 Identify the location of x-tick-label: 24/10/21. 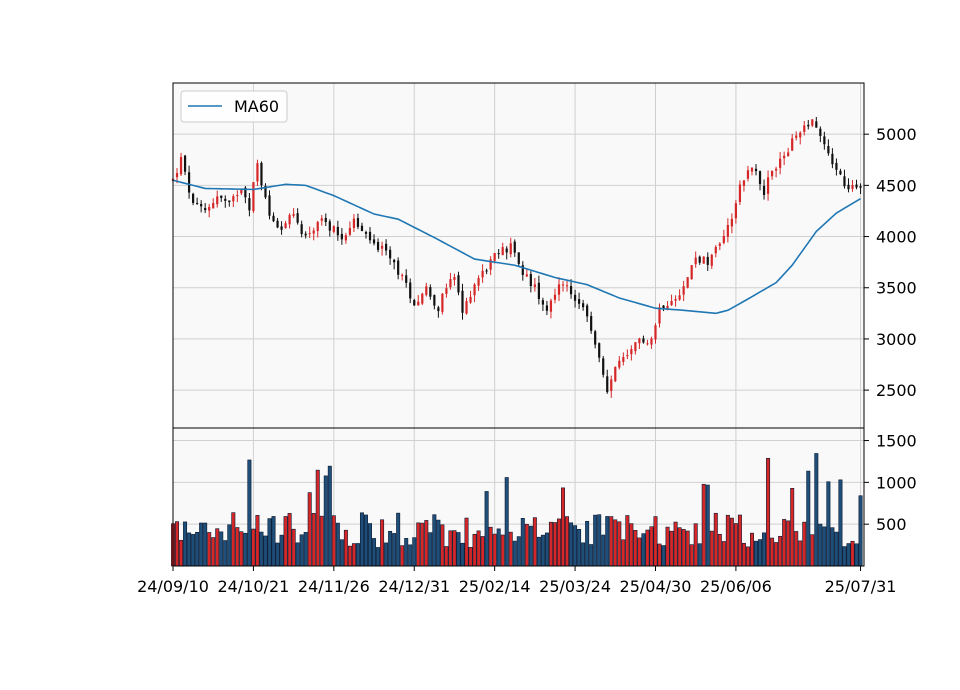
(253, 586).